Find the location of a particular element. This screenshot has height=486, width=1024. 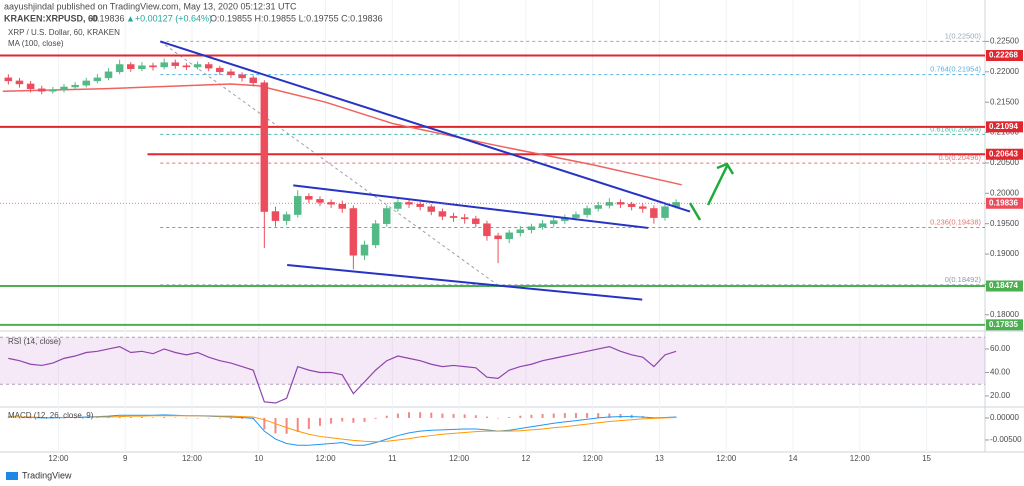

moving-average is located at coordinates (342, 134).